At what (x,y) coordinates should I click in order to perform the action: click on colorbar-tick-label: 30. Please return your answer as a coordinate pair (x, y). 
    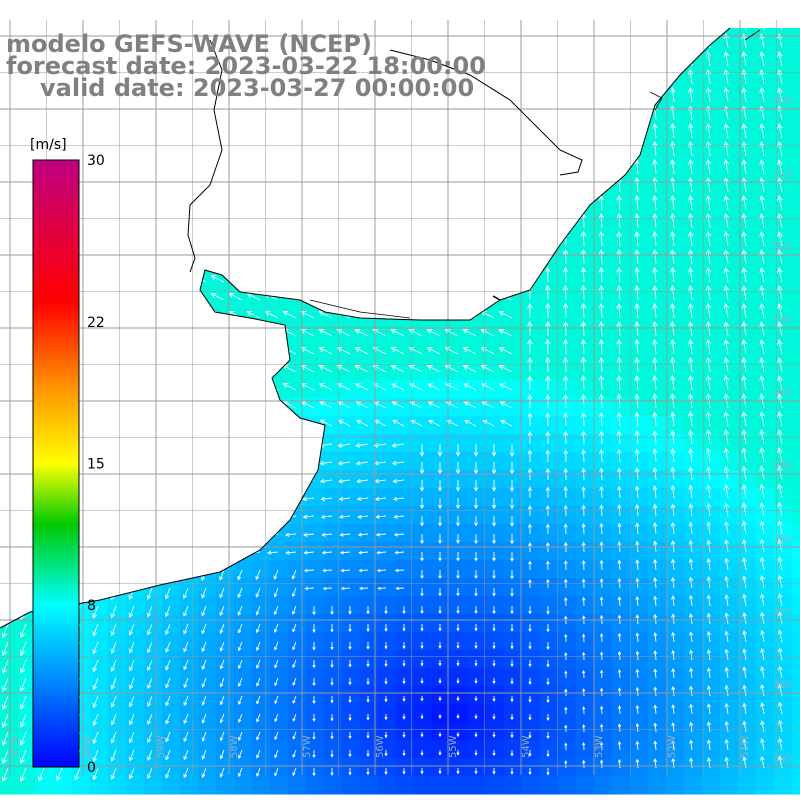
    Looking at the image, I should click on (96, 161).